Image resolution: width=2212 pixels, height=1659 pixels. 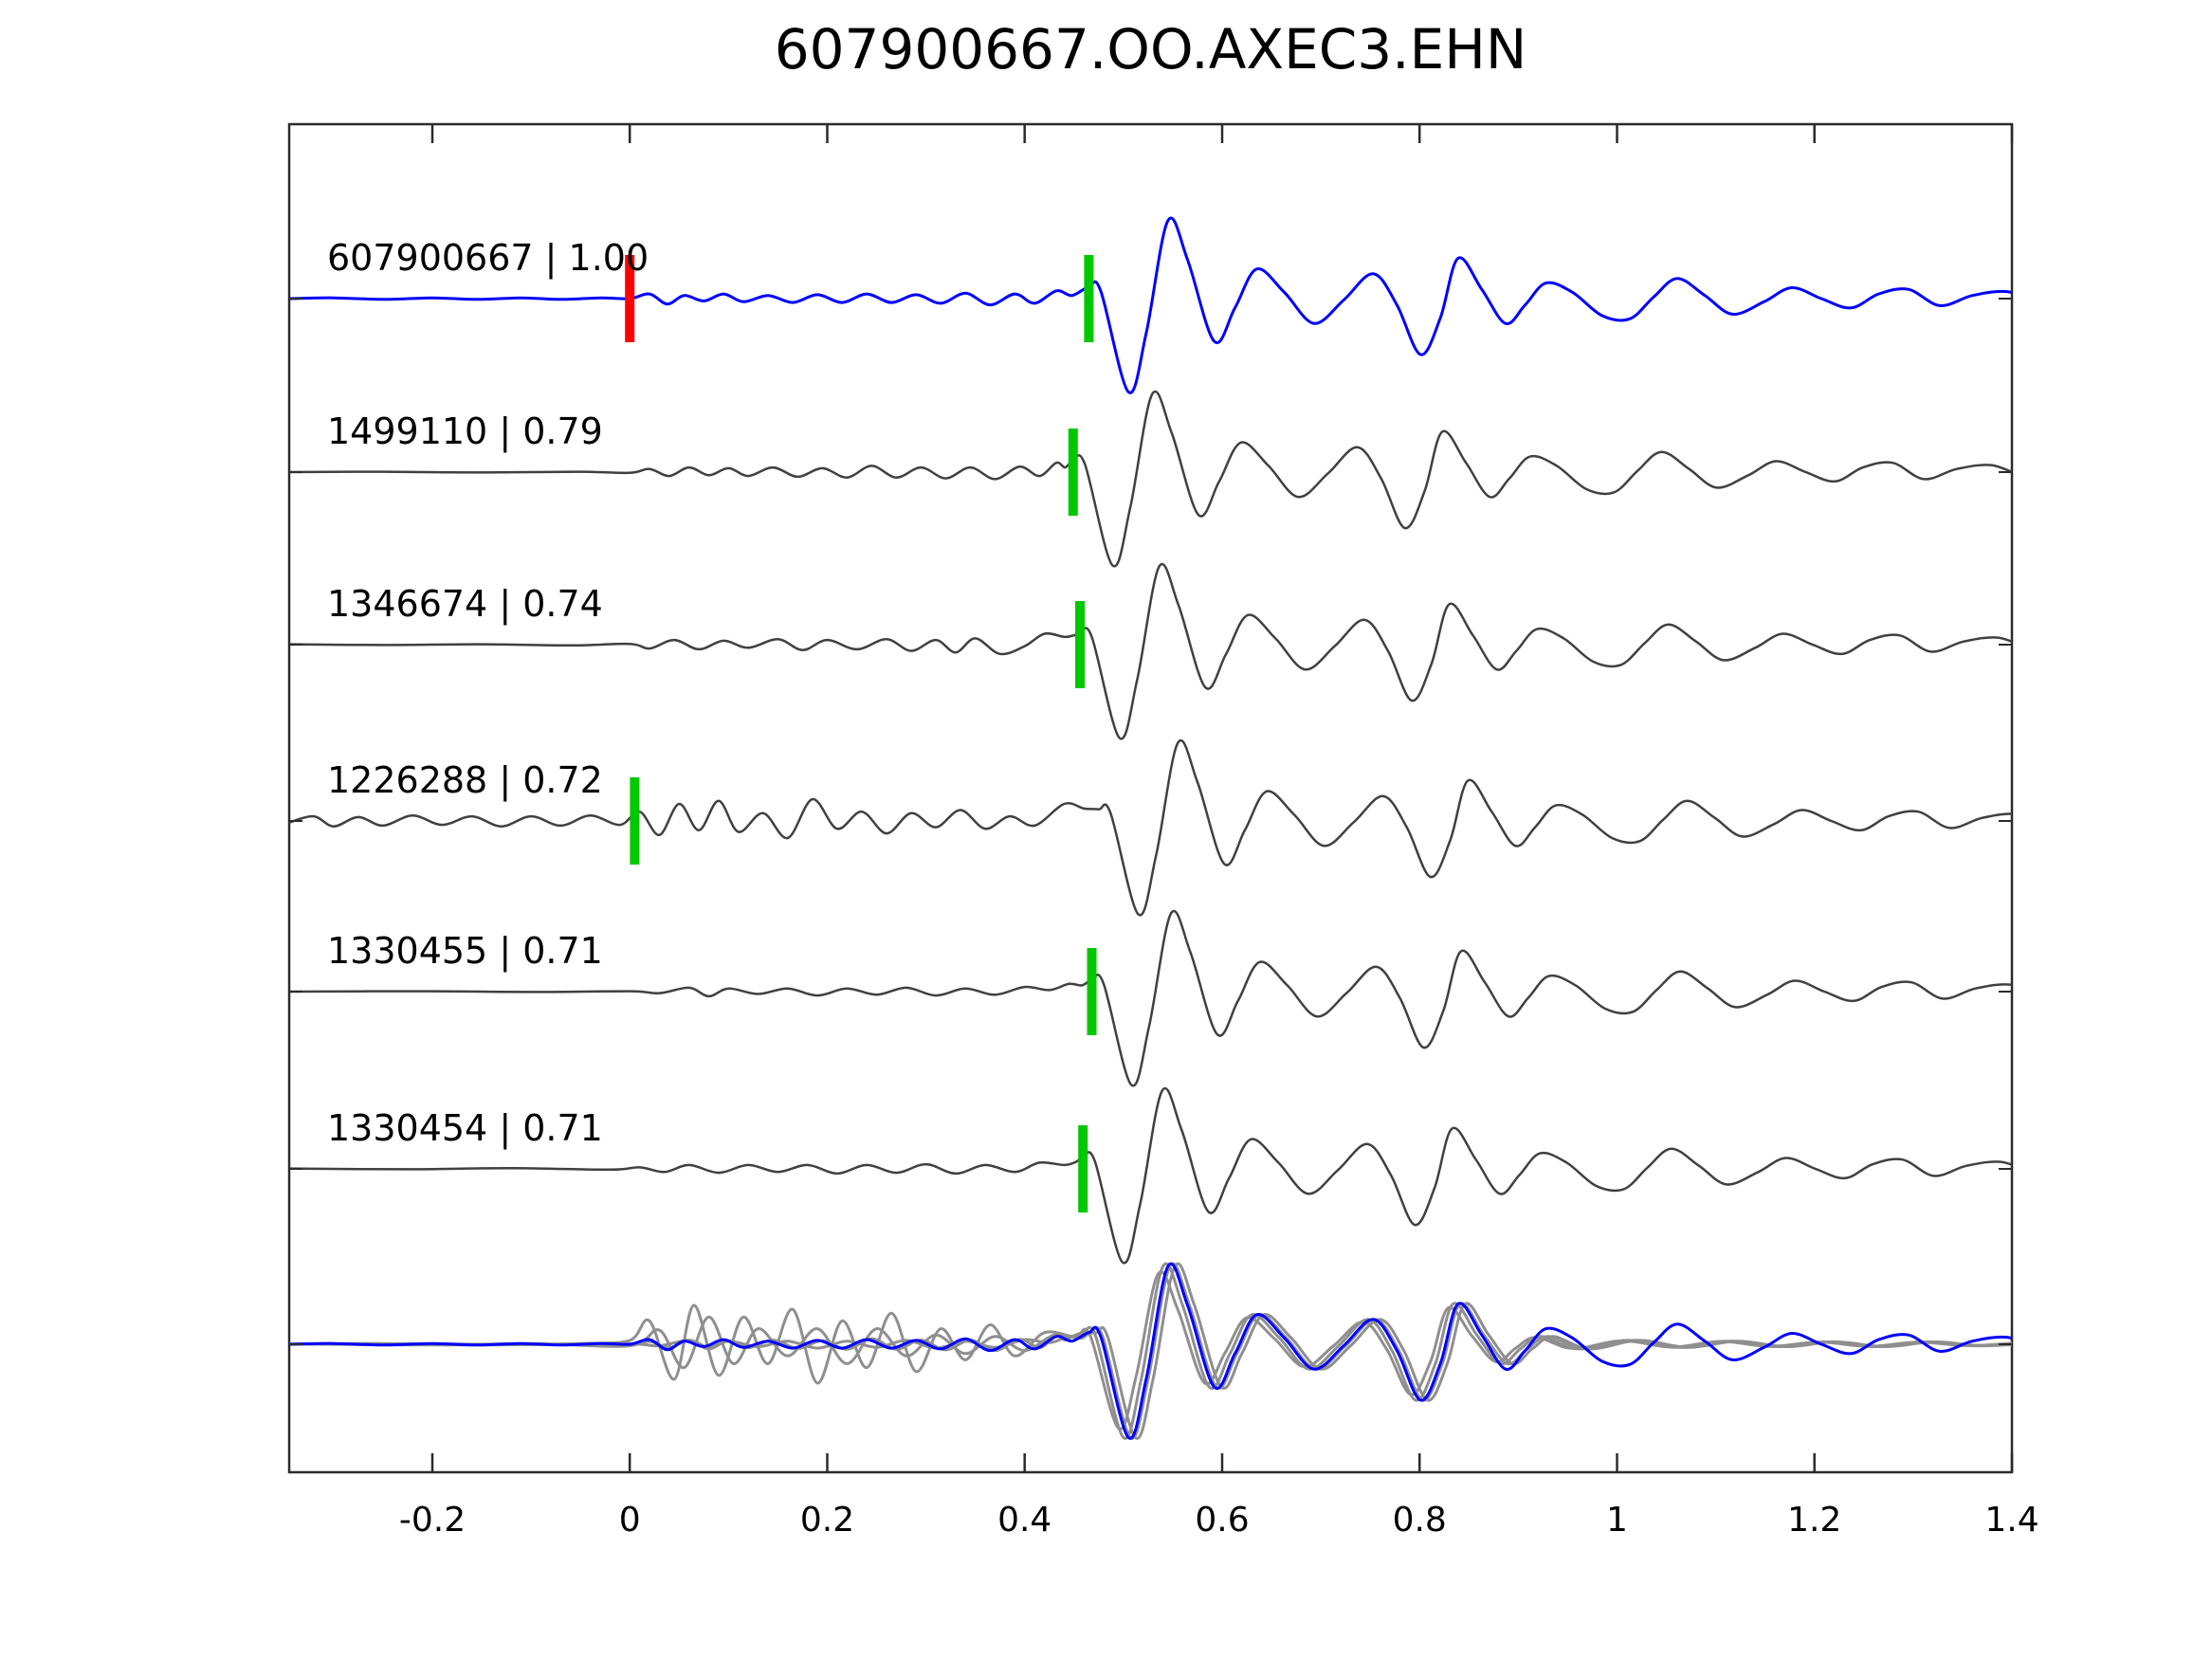 I want to click on x-tick-label: 0.4, so click(x=1024, y=1520).